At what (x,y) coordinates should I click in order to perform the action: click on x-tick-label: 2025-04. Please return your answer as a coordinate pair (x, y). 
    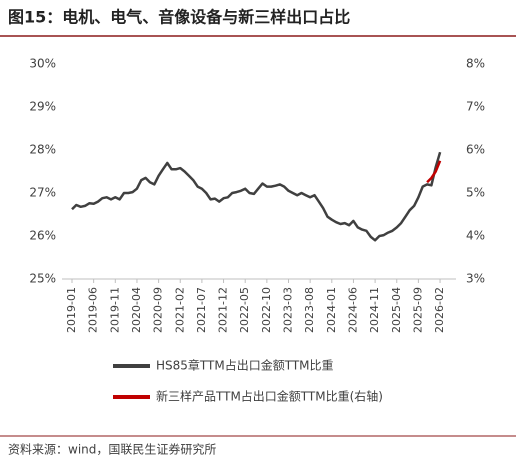
    Looking at the image, I should click on (396, 310).